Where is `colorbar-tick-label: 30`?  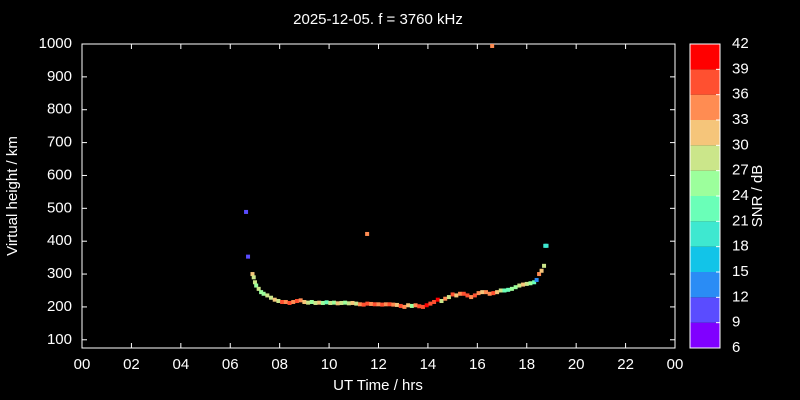
colorbar-tick-label: 30 is located at coordinates (740, 144).